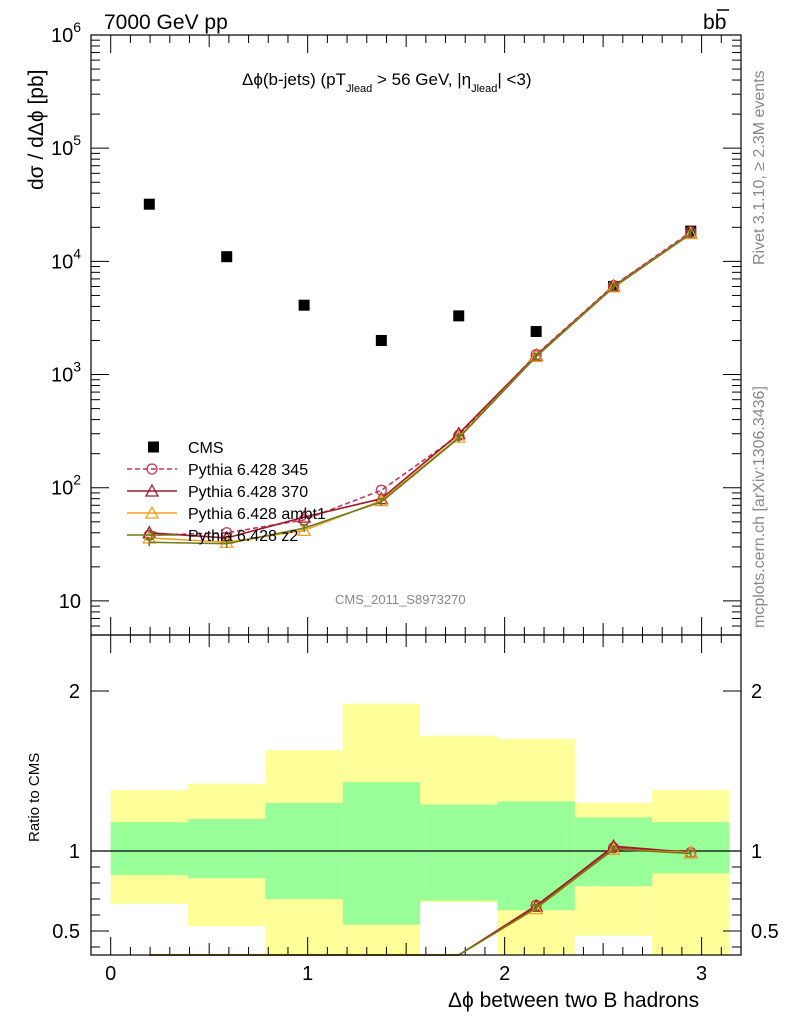 The image size is (786, 1024). Describe the element at coordinates (359, 89) in the screenshot. I see `title-sub1: Jlead` at that location.